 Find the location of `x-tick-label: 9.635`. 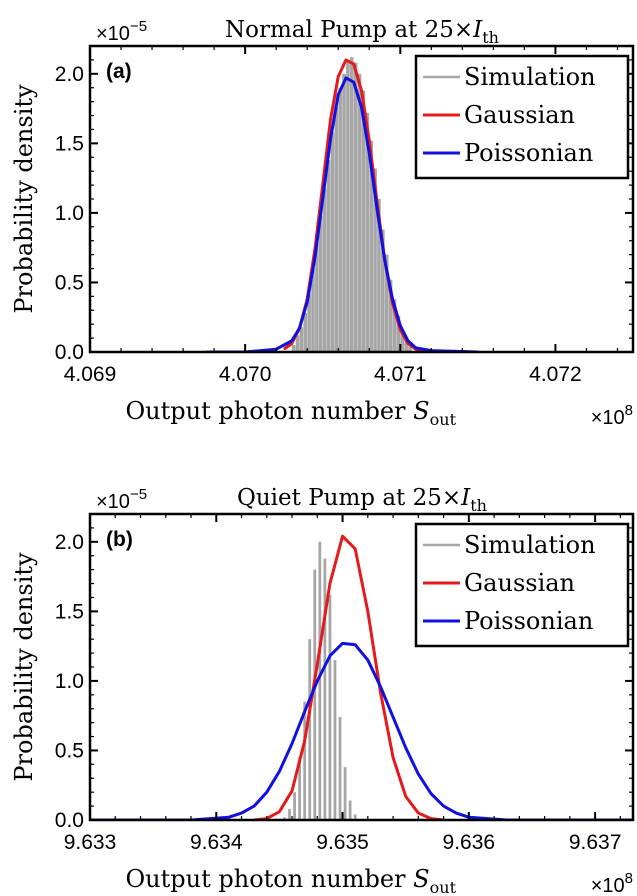

x-tick-label: 9.635 is located at coordinates (342, 842).